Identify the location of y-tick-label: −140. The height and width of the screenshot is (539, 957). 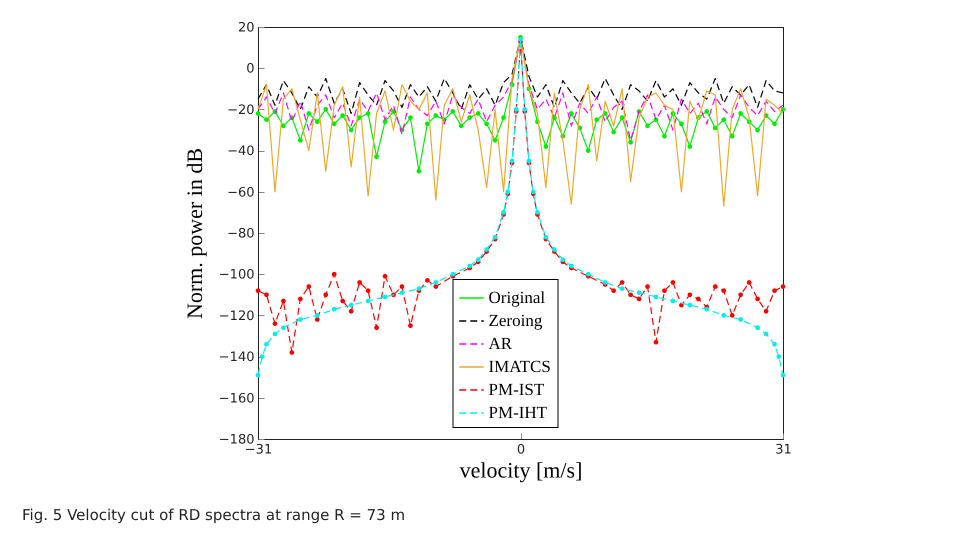
(236, 358).